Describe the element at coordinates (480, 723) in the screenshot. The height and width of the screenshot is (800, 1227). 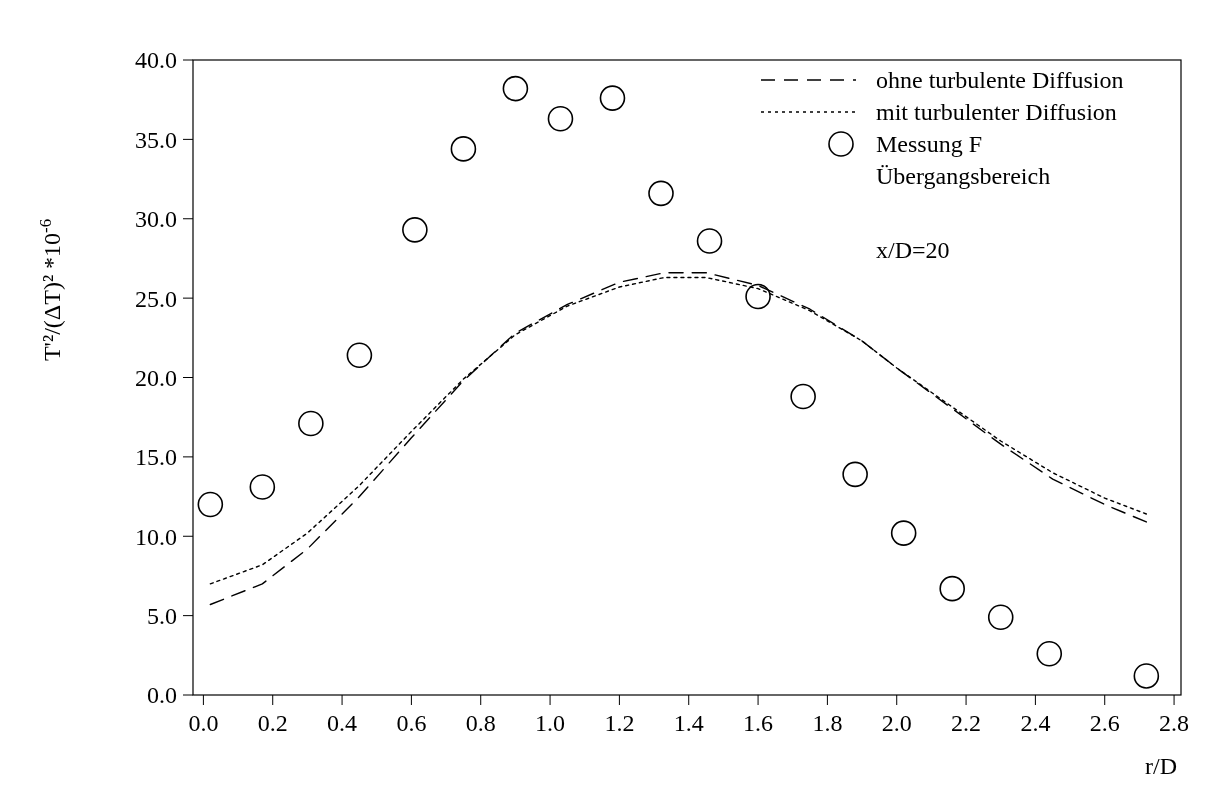
I see `x-tick-label: 0.8` at that location.